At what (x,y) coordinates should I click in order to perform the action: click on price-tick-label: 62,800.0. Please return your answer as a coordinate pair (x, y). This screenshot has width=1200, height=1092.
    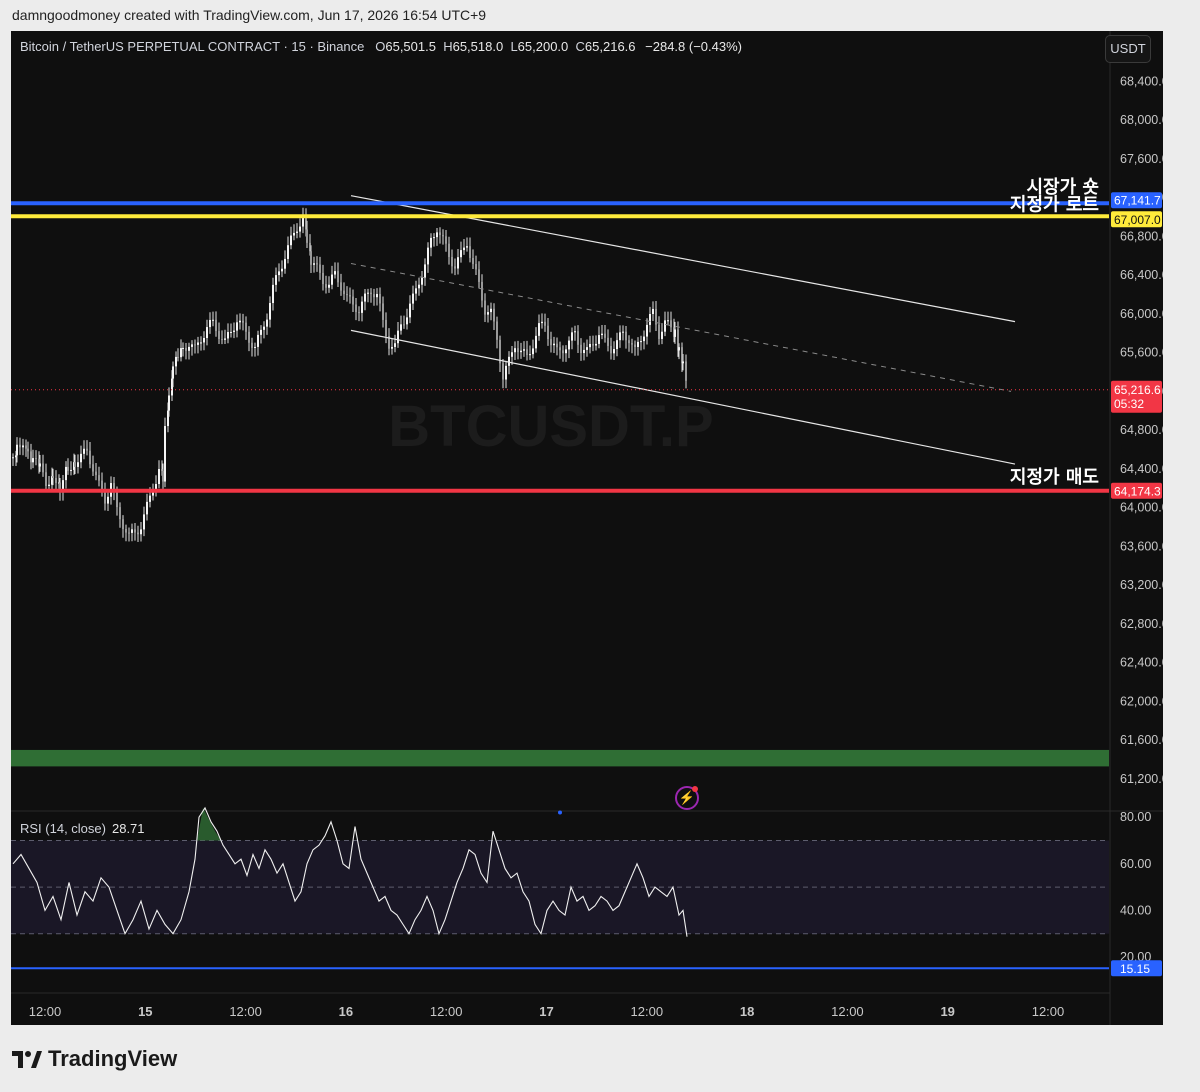
    Looking at the image, I should click on (1141, 624).